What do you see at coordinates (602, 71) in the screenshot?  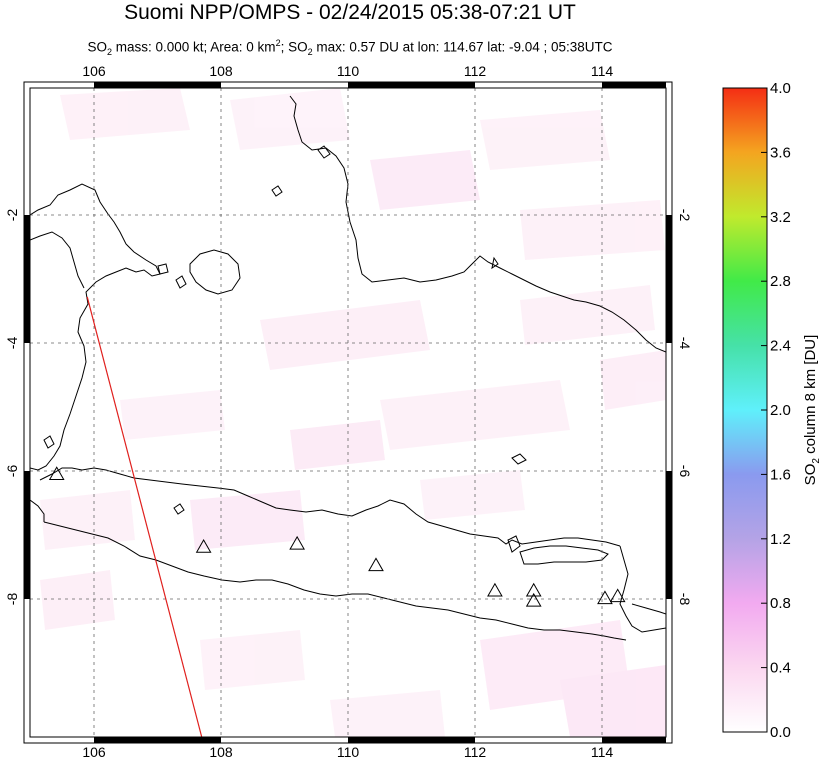 I see `lon-label-114-top: 114` at bounding box center [602, 71].